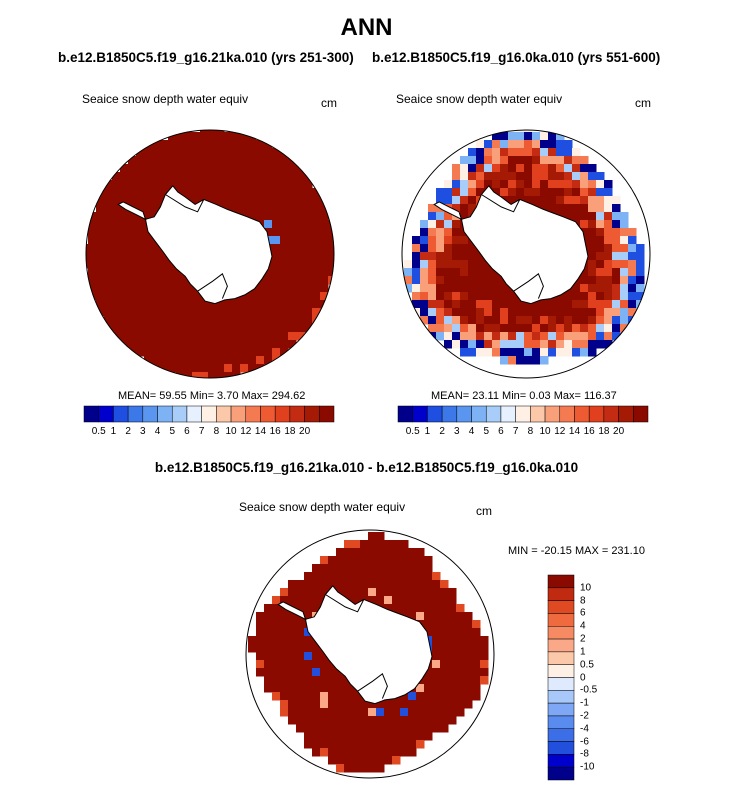  Describe the element at coordinates (412, 431) in the screenshot. I see `colorbar-tick-label: 0.5` at that location.